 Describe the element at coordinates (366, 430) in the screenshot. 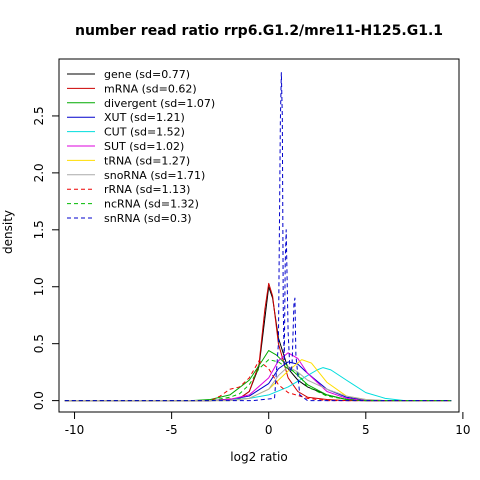

I see `x-tick-label: 5` at that location.